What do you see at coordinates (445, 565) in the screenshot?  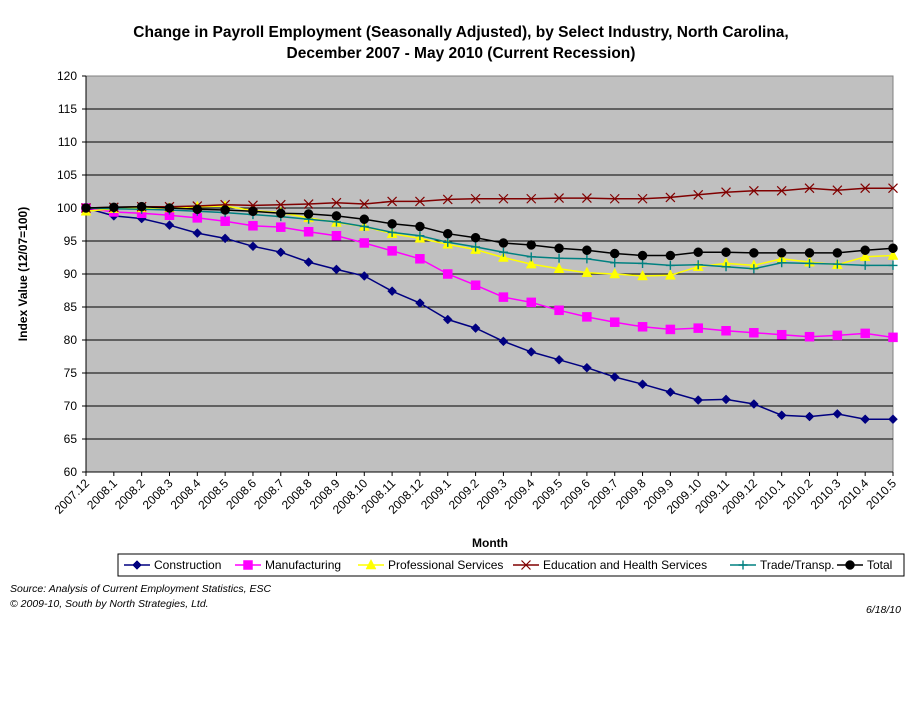 I see `legend-professional-services-label: Professional Services` at bounding box center [445, 565].